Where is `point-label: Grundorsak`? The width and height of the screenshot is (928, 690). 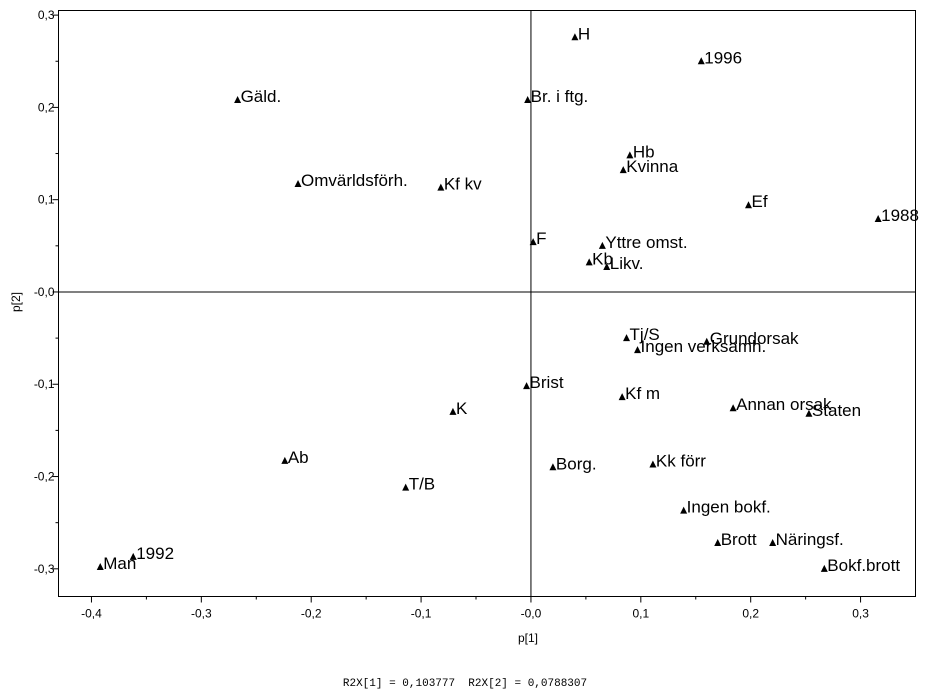
point-label: Grundorsak is located at coordinates (754, 338).